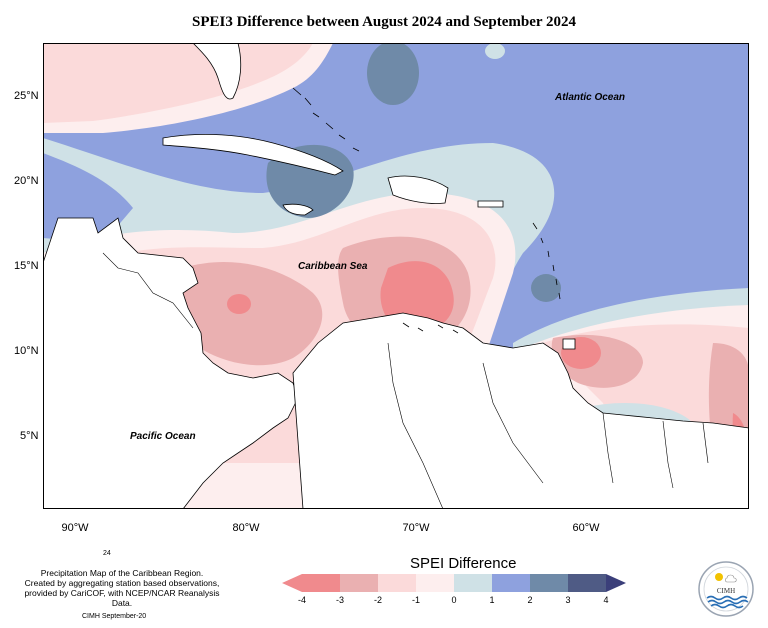 This screenshot has height=628, width=768. Describe the element at coordinates (377, 600) in the screenshot. I see `legend-tick: -2` at that location.